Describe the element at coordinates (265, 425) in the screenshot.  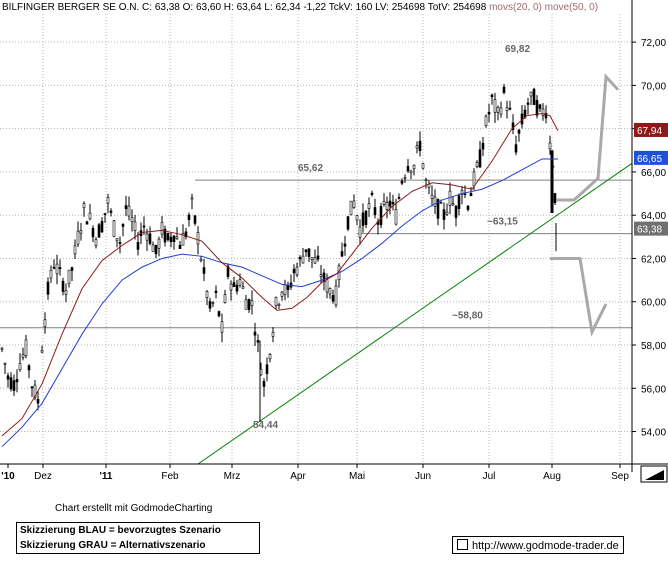
I see `price-annotation: 54,44` at that location.